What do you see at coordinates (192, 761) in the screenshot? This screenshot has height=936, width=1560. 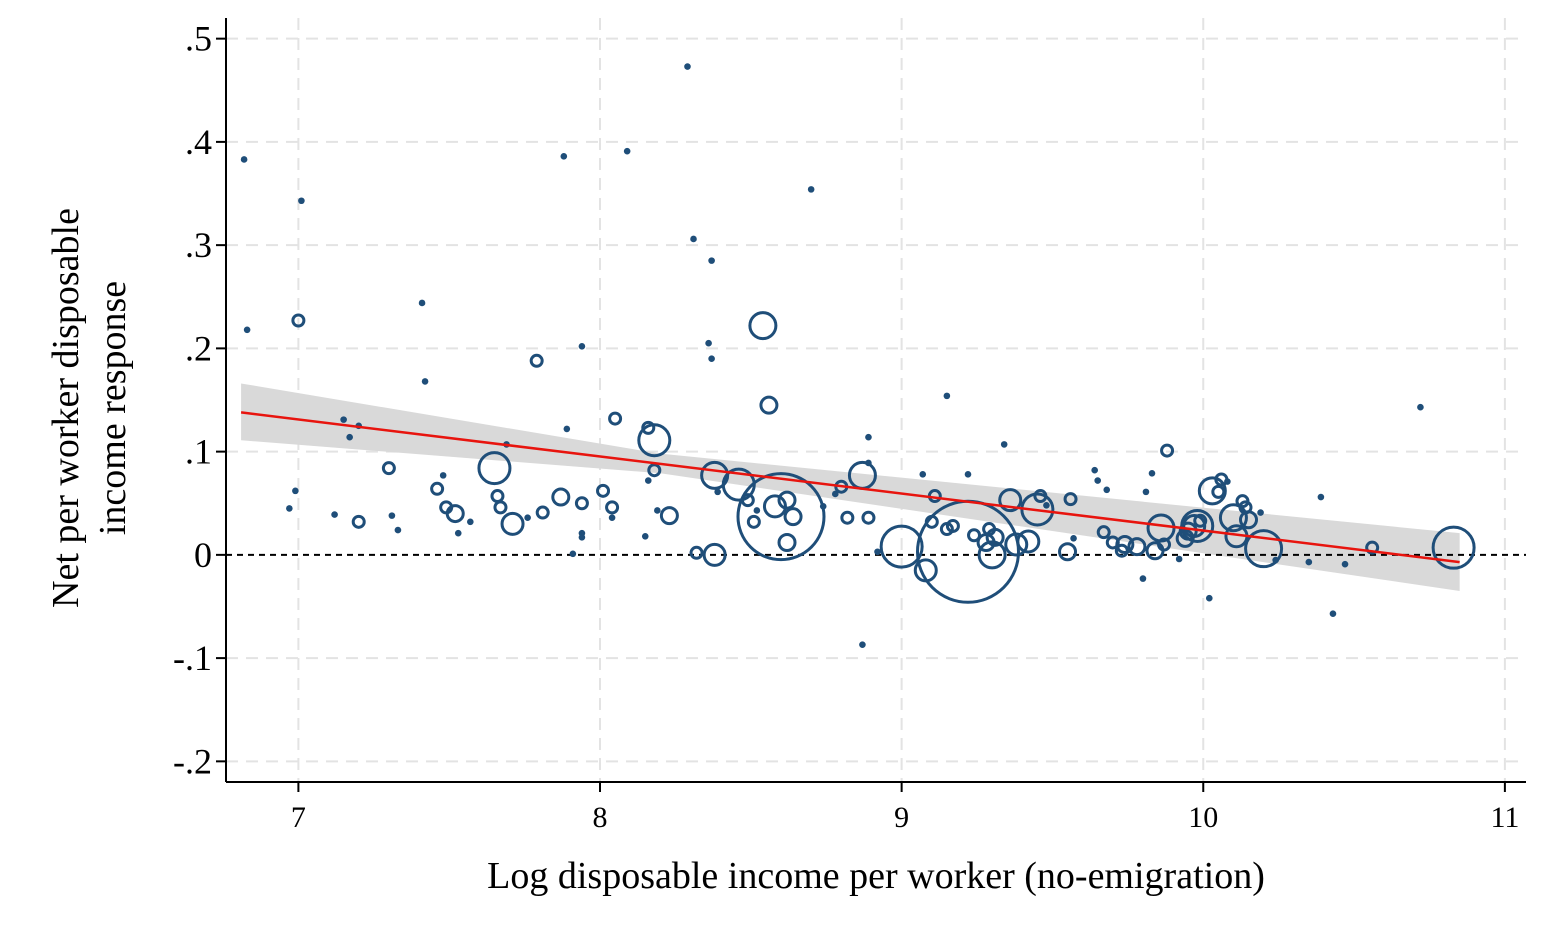 I see `y-tick-label: -.2` at bounding box center [192, 761].